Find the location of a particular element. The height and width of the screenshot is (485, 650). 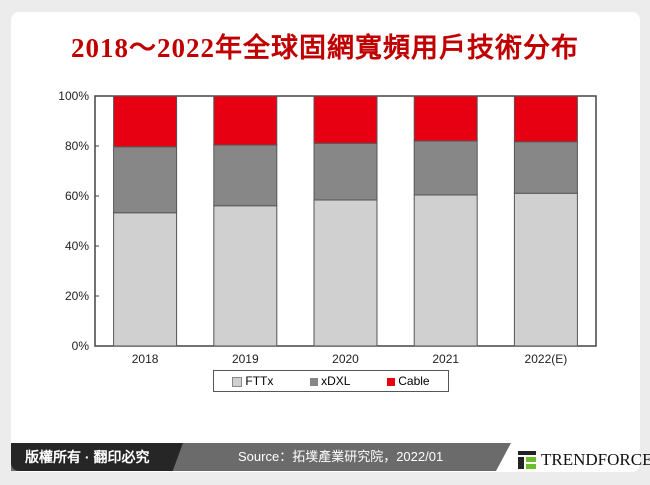

bar-cable-2018 is located at coordinates (145, 121).